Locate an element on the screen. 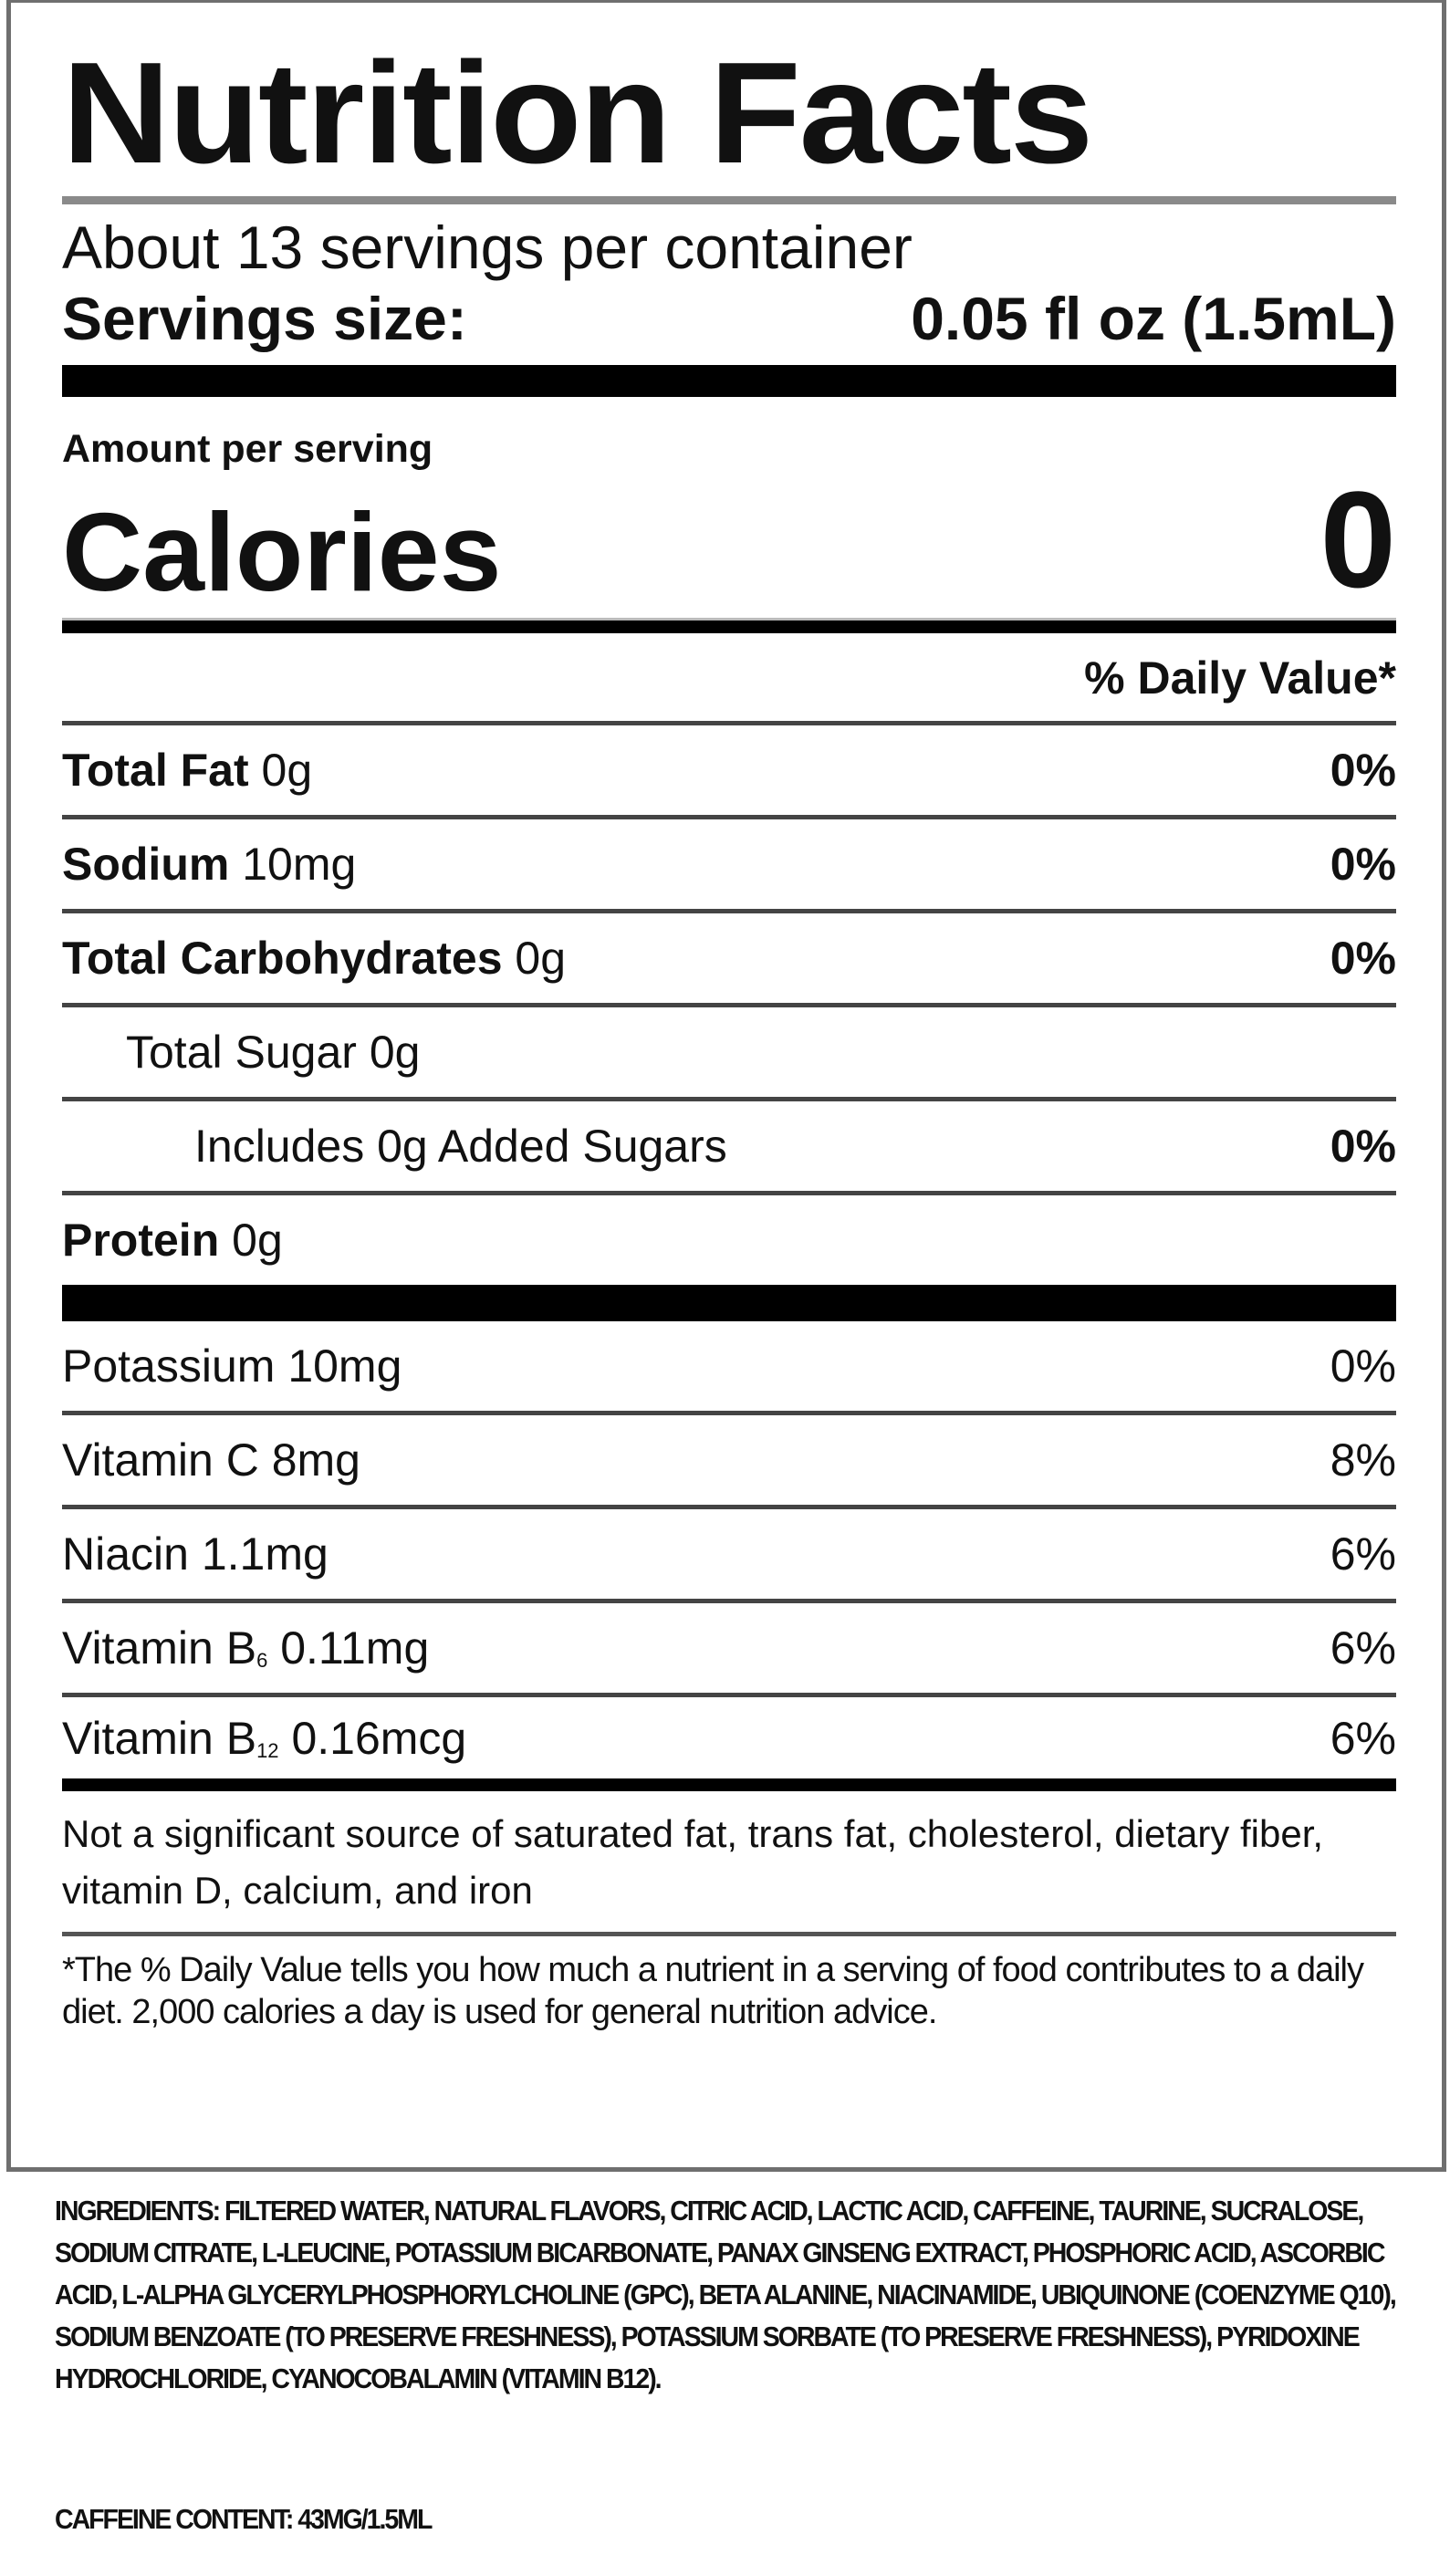 The height and width of the screenshot is (2576, 1450). caffeine-content: CAFFEINE CONTENT: 43MG/1.5ML is located at coordinates (244, 2519).